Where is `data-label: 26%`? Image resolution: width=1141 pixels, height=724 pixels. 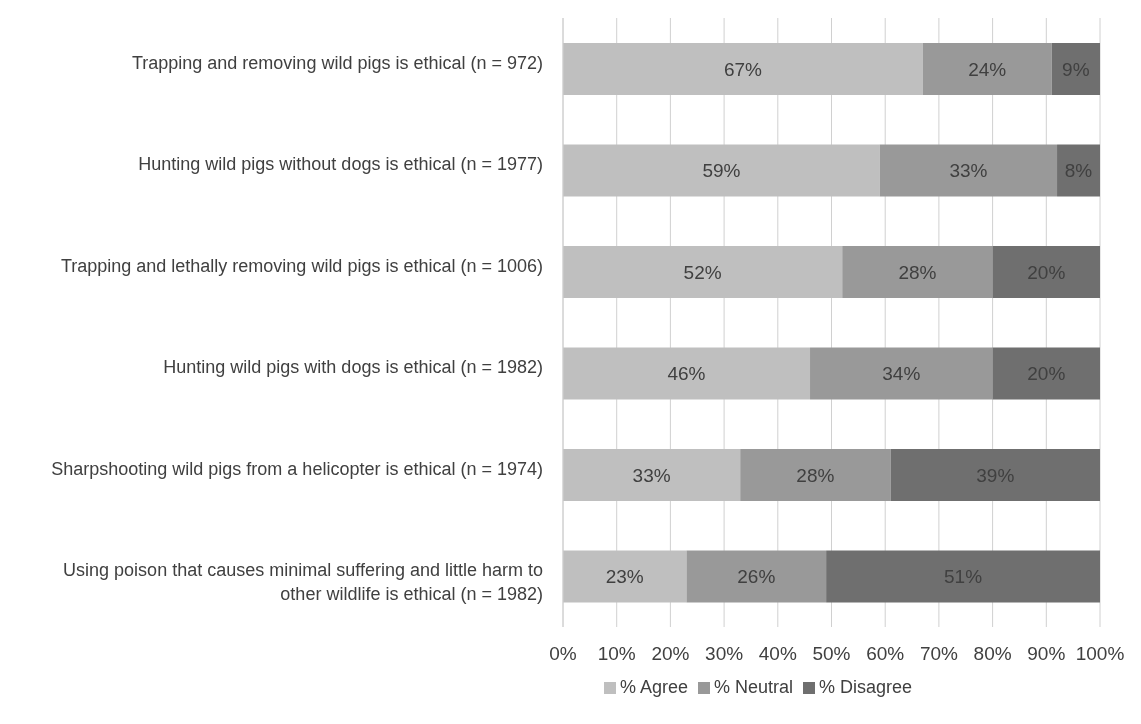
data-label: 26% is located at coordinates (756, 576).